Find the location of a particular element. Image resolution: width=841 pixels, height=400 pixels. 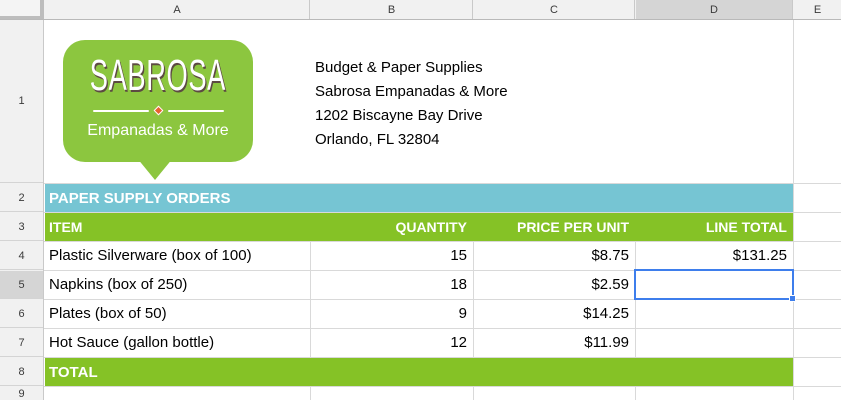

row-header-gutter is located at coordinates (22, 210).